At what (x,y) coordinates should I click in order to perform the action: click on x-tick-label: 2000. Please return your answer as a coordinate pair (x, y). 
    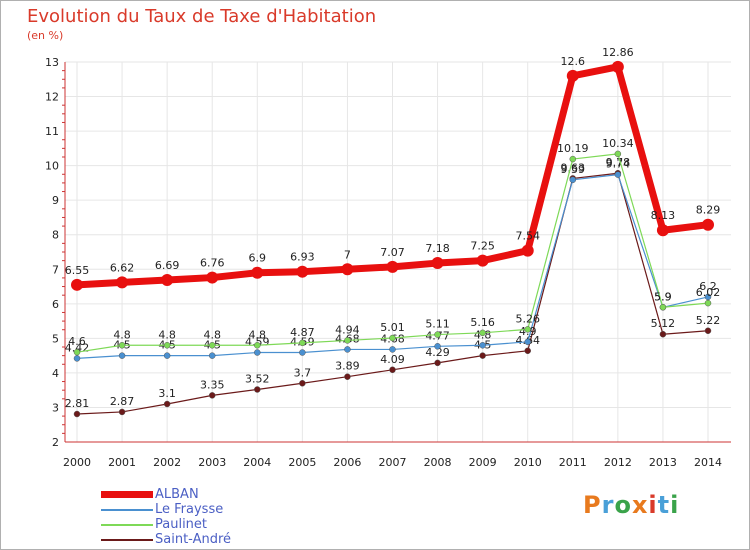
    Looking at the image, I should click on (77, 462).